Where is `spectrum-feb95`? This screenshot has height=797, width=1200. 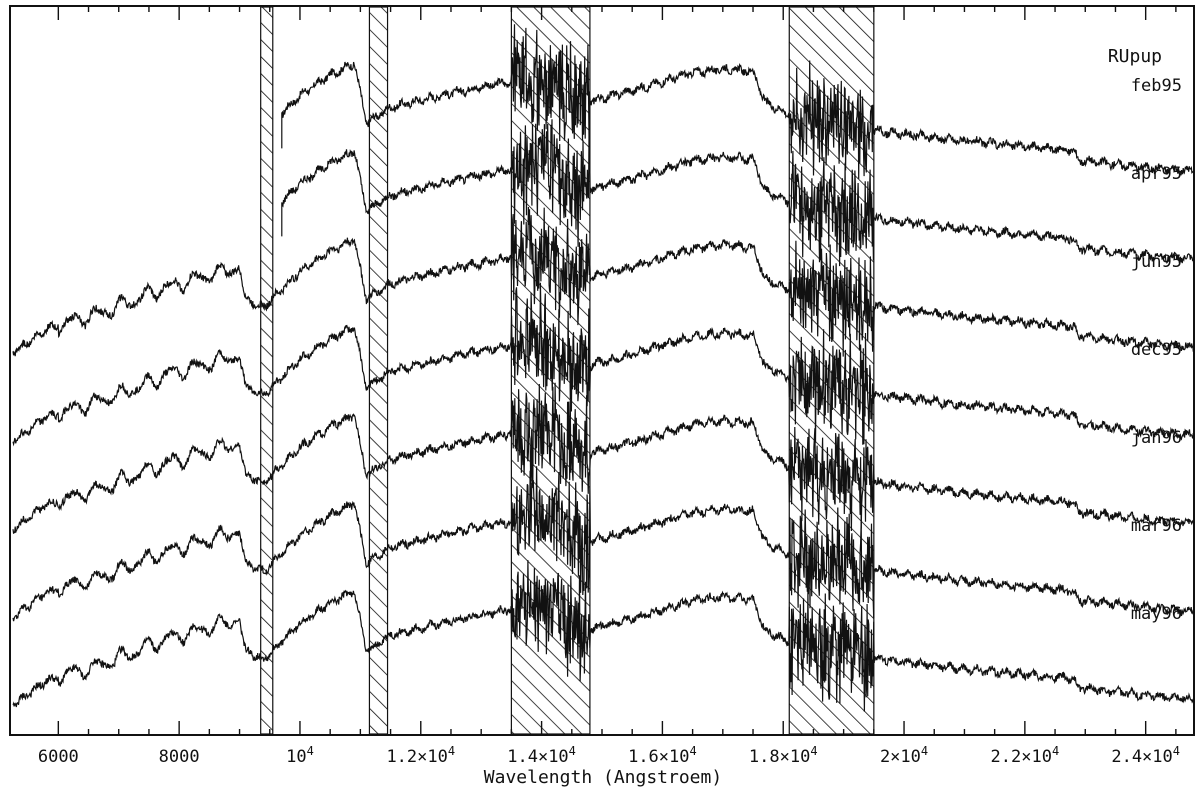
spectrum-feb95 is located at coordinates (737, 101).